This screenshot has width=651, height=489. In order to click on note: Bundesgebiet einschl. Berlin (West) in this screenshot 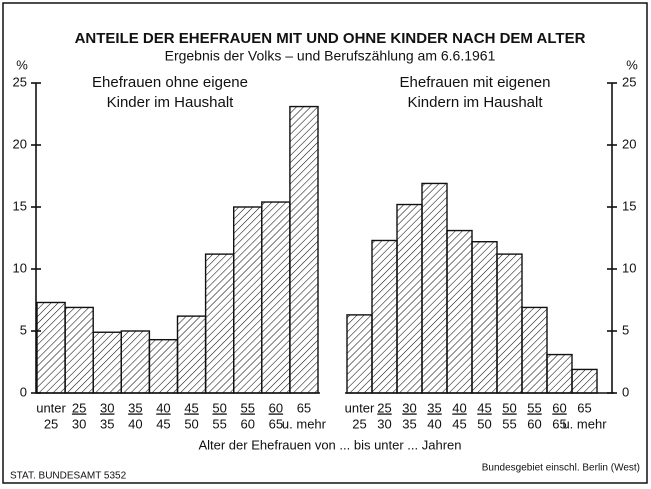, I will do `click(561, 468)`.